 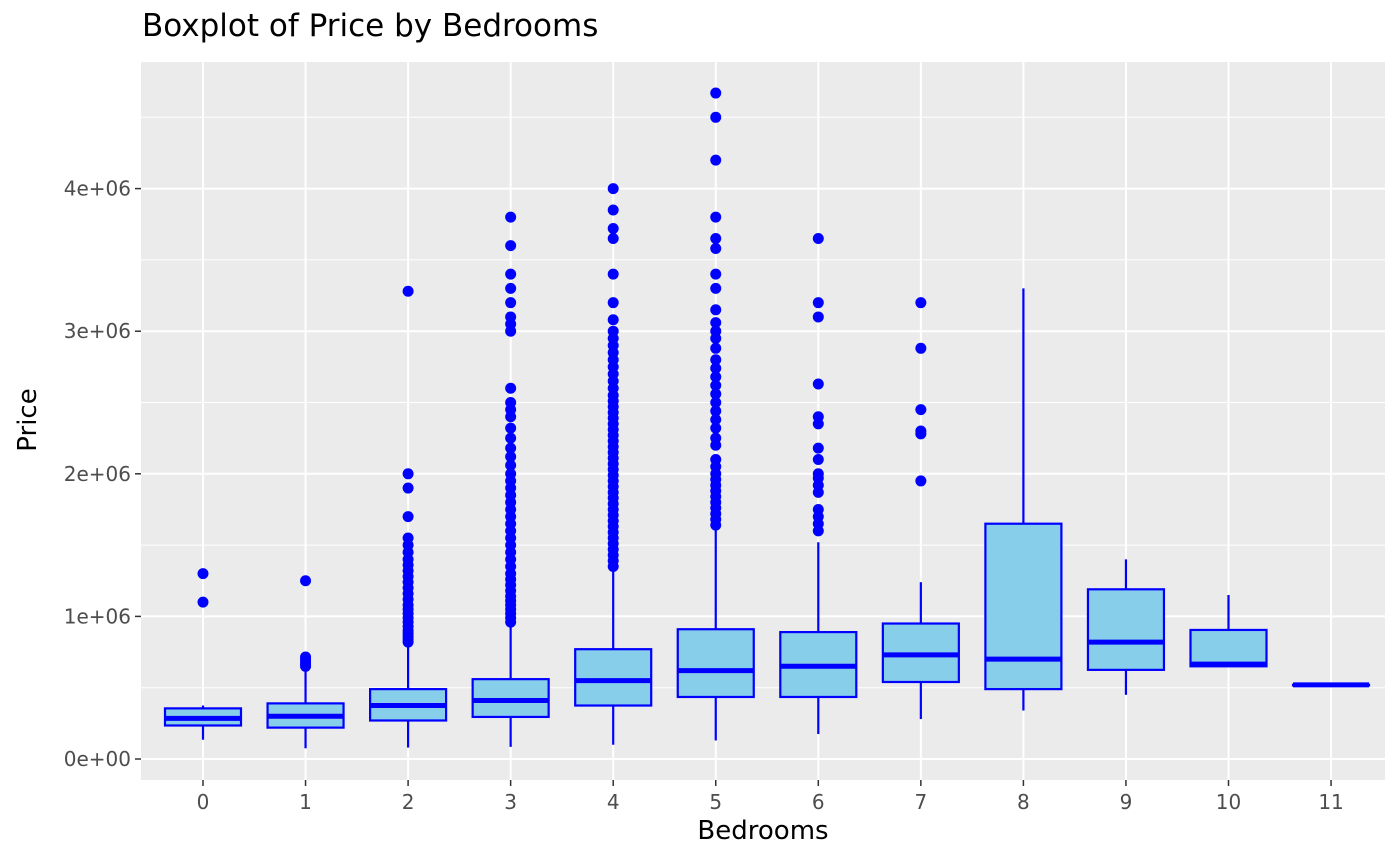 I want to click on y-axis: 0e+00 1e+06 2e+06 3e+06 4e+06, so click(x=102, y=474).